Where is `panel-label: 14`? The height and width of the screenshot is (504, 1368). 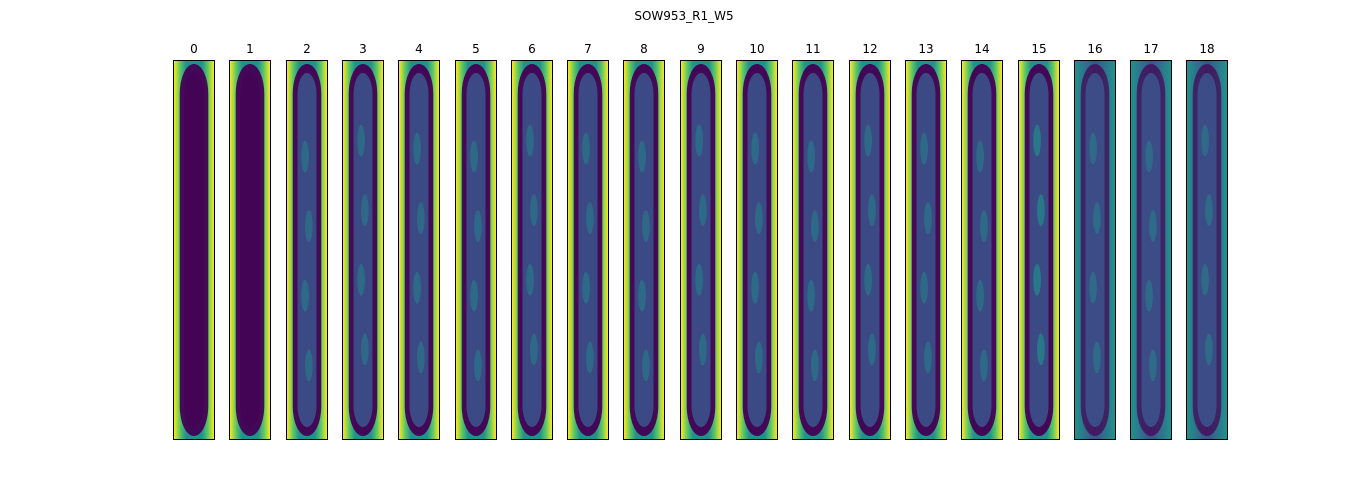
panel-label: 14 is located at coordinates (982, 49).